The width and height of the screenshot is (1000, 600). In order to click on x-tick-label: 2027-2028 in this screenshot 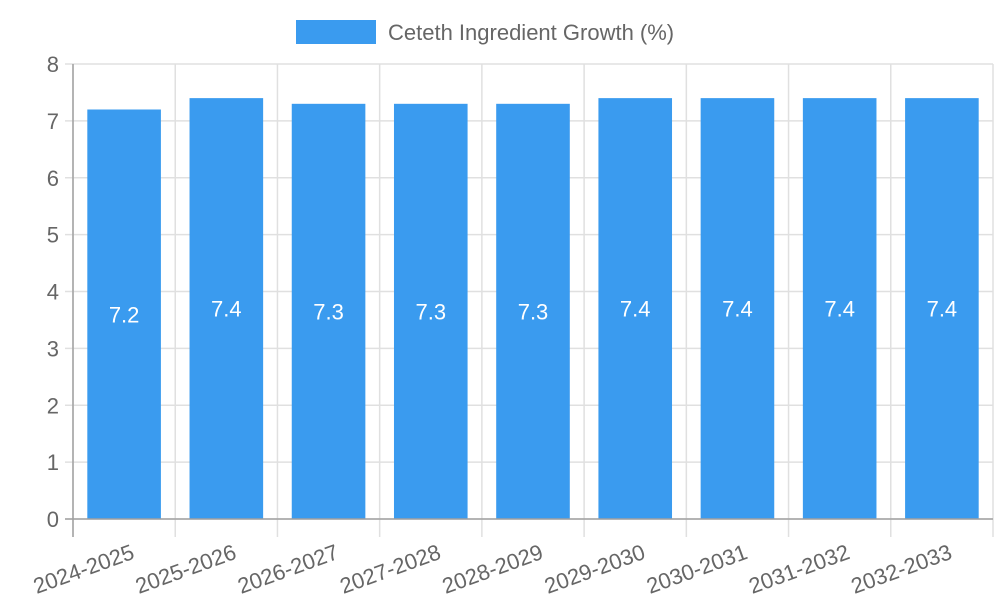, I will do `click(390, 568)`.